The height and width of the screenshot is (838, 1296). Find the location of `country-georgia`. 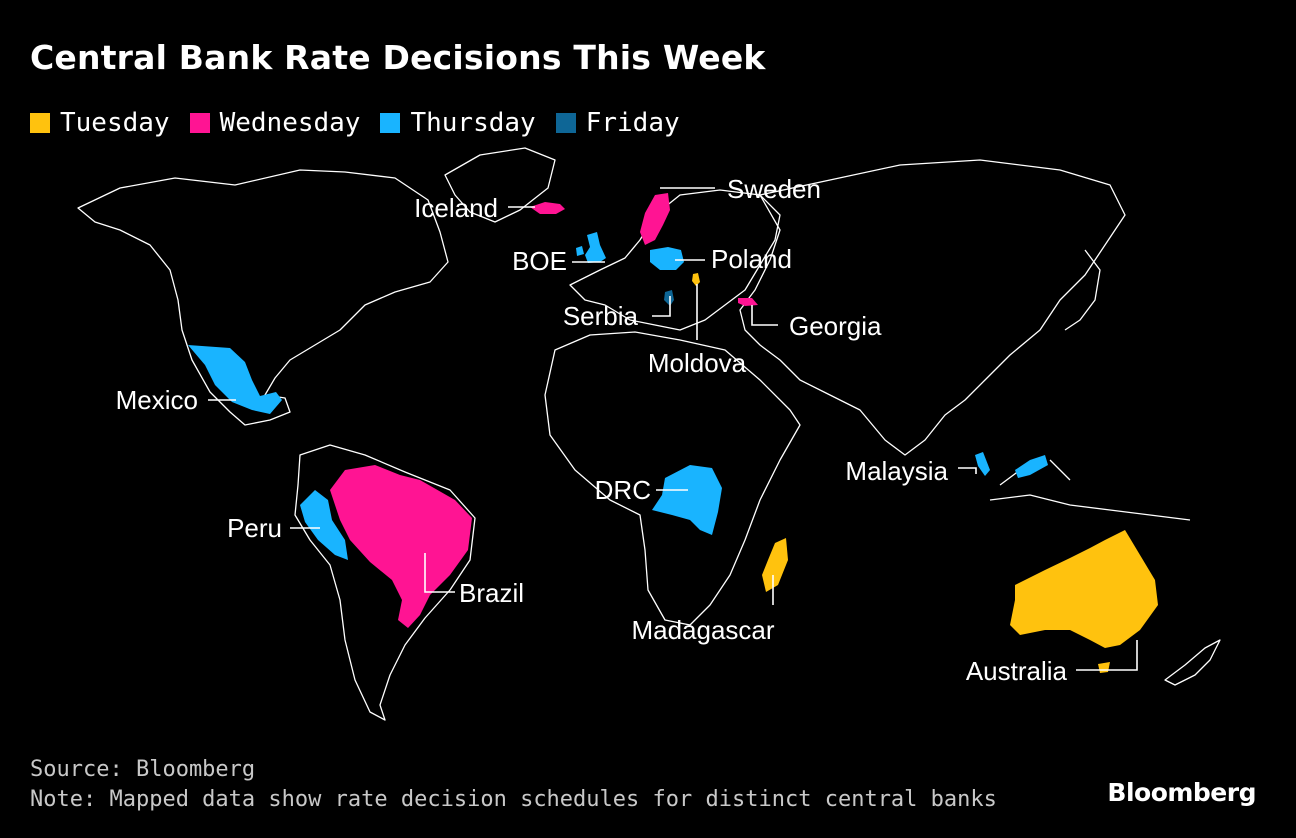

country-georgia is located at coordinates (748, 302).